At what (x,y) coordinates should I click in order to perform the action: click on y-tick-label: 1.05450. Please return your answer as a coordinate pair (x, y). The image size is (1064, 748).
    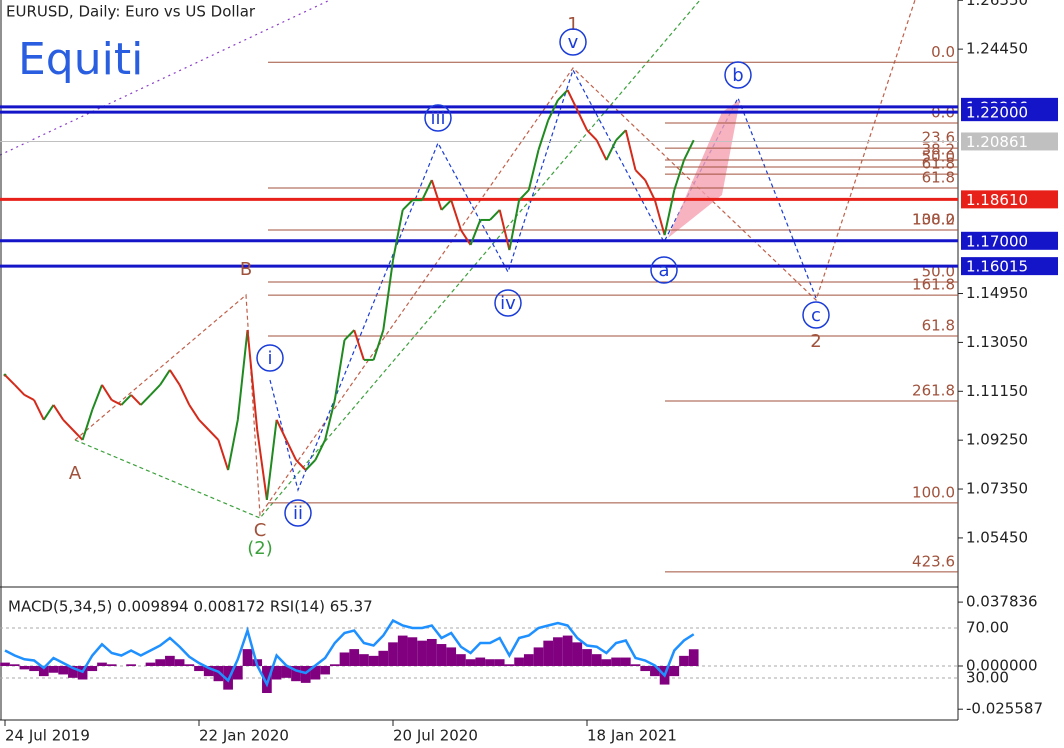
    Looking at the image, I should click on (997, 537).